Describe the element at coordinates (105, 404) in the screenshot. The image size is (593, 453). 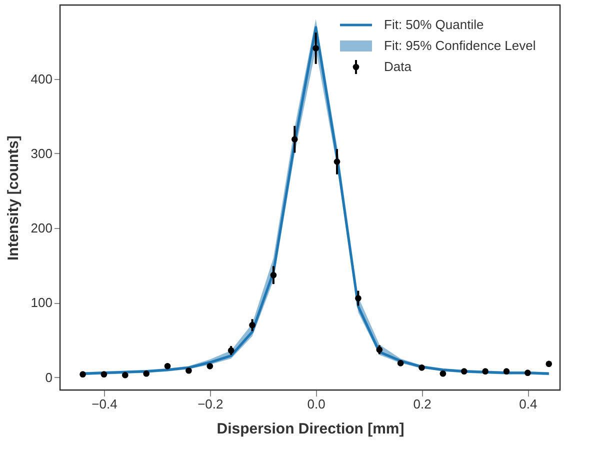
I see `x-tick-label: −0.4` at that location.